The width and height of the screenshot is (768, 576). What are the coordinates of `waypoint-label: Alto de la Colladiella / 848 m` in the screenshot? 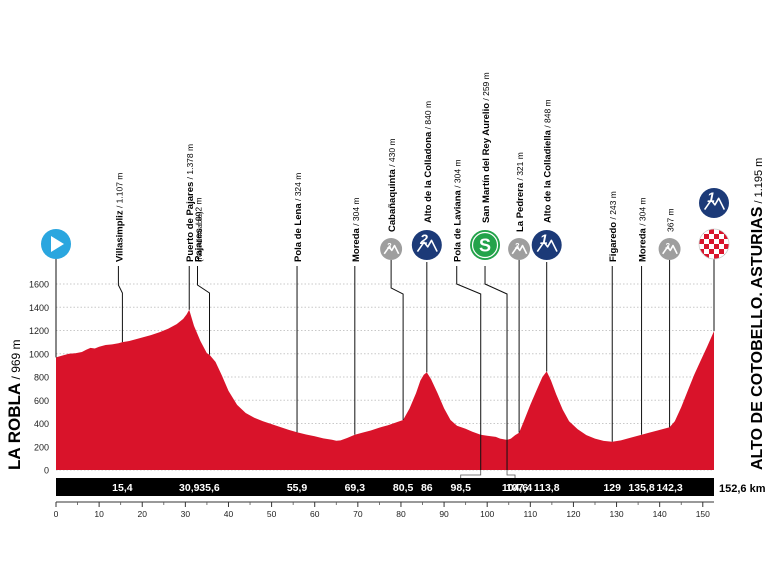 It's located at (548, 161).